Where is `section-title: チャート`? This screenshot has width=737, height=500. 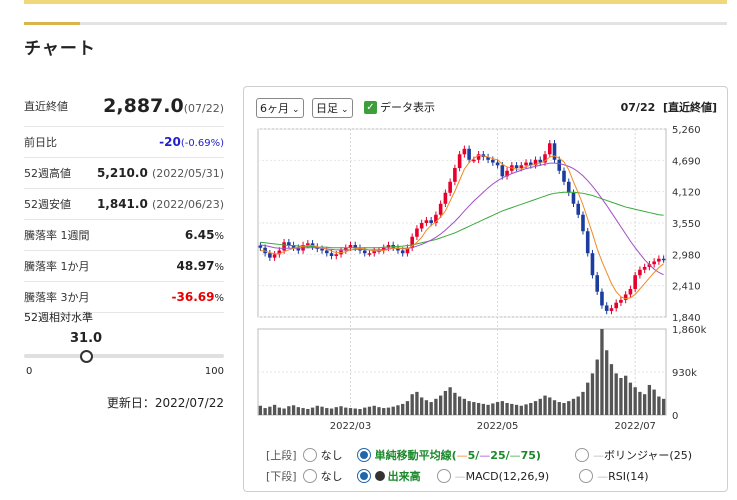 section-title: チャート is located at coordinates (60, 49).